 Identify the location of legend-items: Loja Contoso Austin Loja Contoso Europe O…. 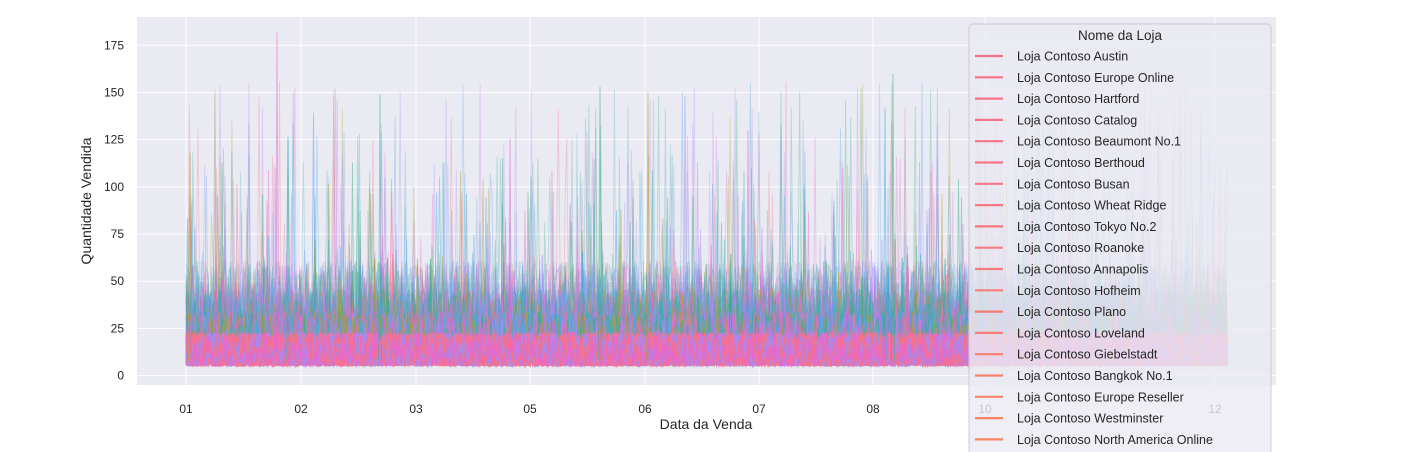
(1094, 248).